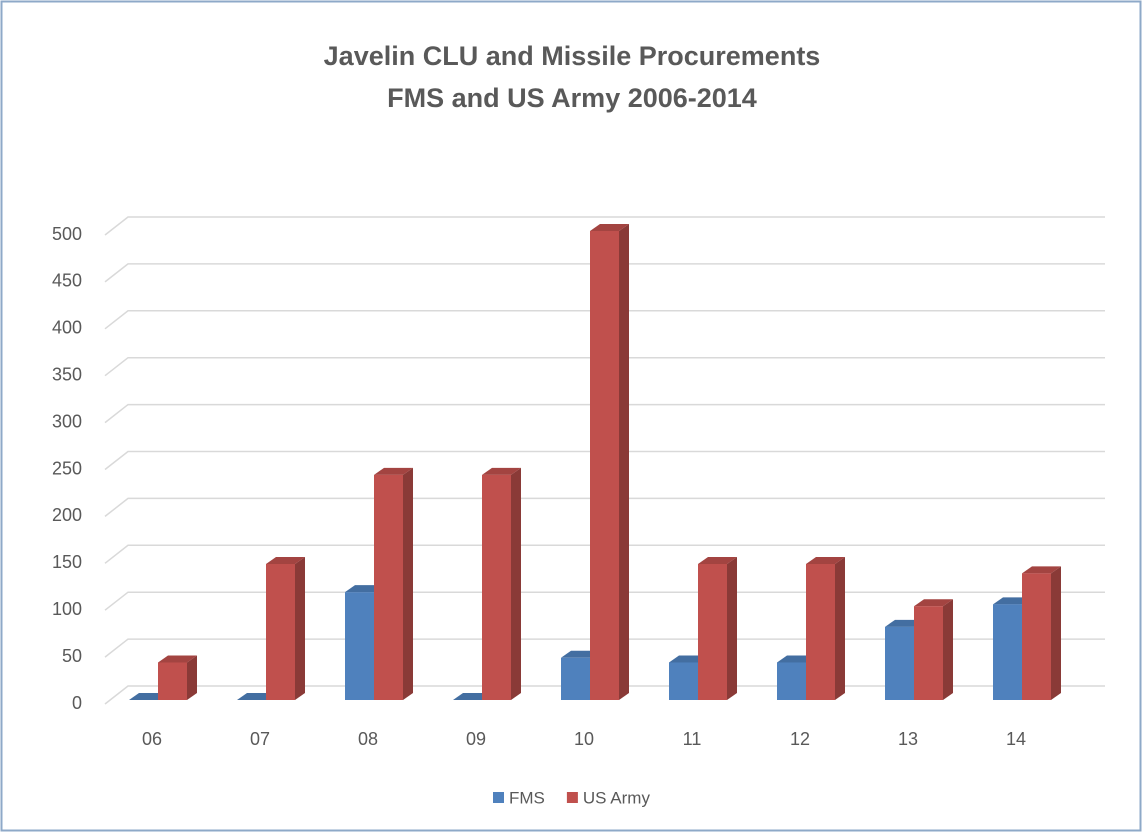  I want to click on x-tick-label: 12, so click(800, 739).